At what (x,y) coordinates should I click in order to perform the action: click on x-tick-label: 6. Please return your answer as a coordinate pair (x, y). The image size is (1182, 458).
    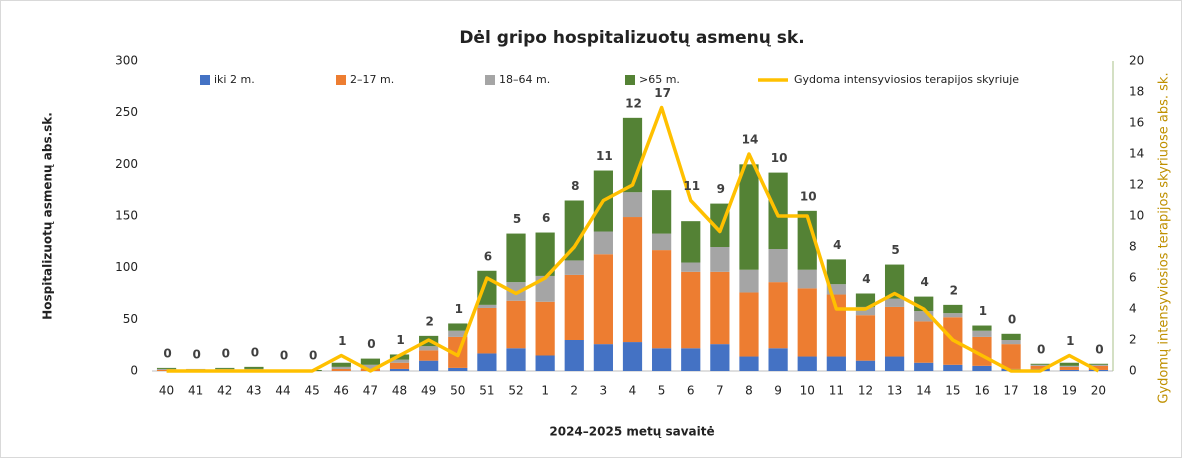
    Looking at the image, I should click on (691, 391).